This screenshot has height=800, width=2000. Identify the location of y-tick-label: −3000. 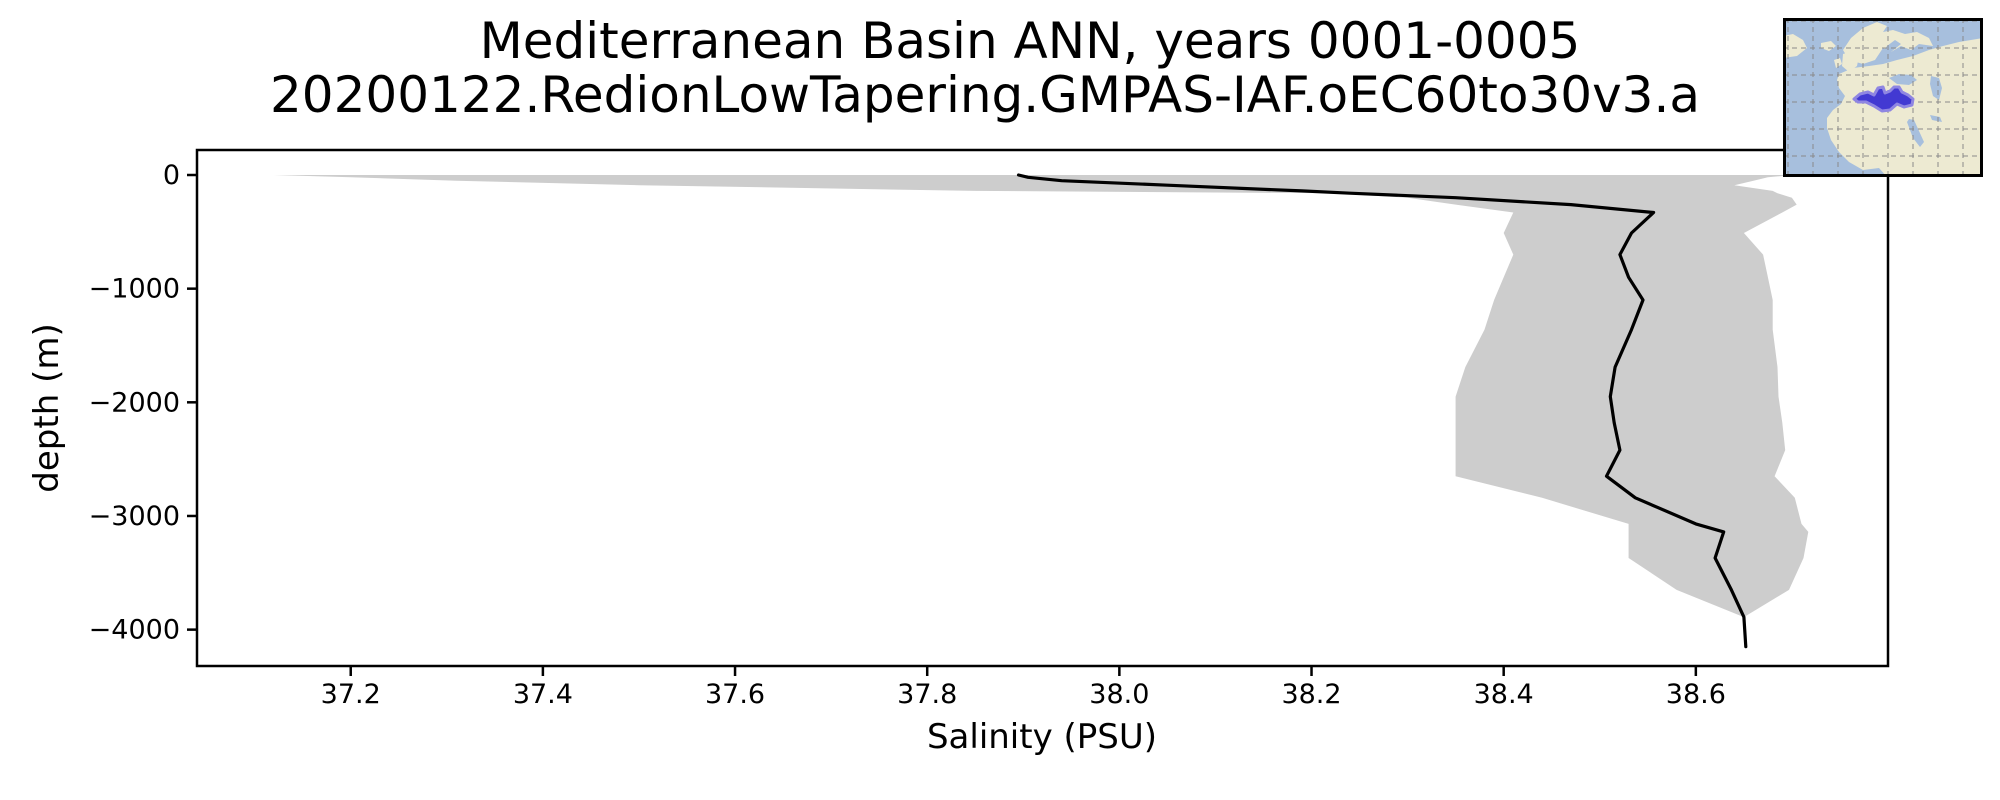
(134, 516).